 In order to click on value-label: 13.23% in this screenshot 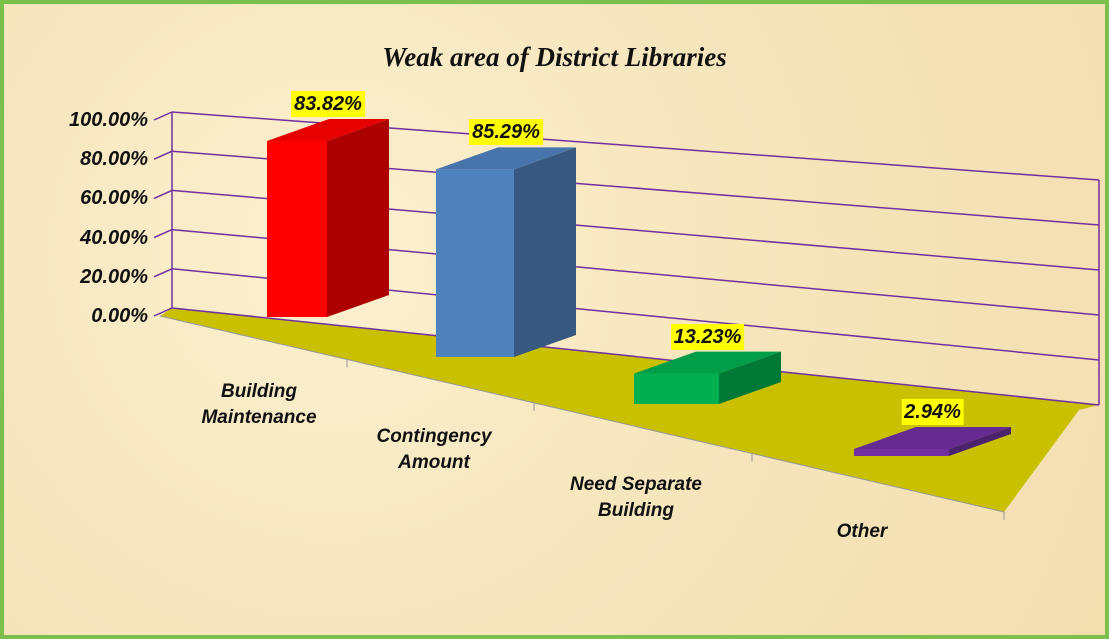, I will do `click(707, 336)`.